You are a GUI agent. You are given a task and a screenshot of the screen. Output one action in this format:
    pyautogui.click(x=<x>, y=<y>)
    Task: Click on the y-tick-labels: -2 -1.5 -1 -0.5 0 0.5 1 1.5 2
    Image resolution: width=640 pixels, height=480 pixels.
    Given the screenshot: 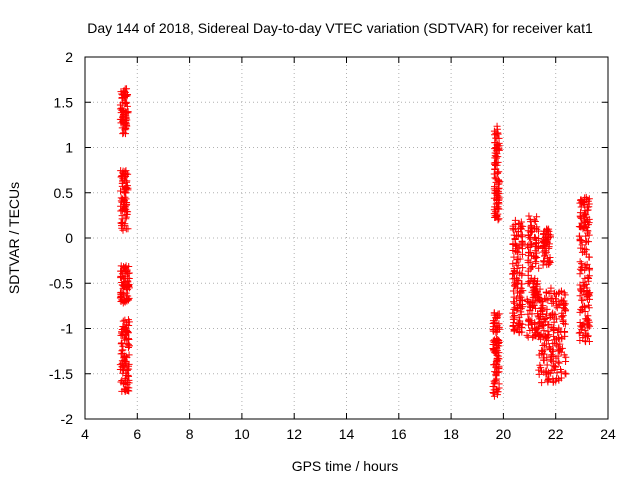 What is the action you would take?
    pyautogui.click(x=61, y=238)
    